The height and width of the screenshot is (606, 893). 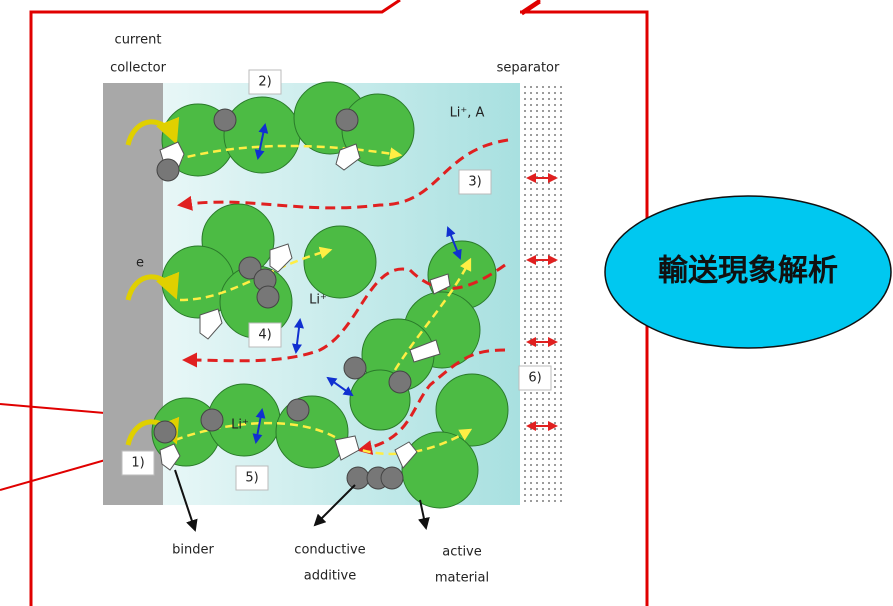 I want to click on label: conductive, so click(x=329, y=550).